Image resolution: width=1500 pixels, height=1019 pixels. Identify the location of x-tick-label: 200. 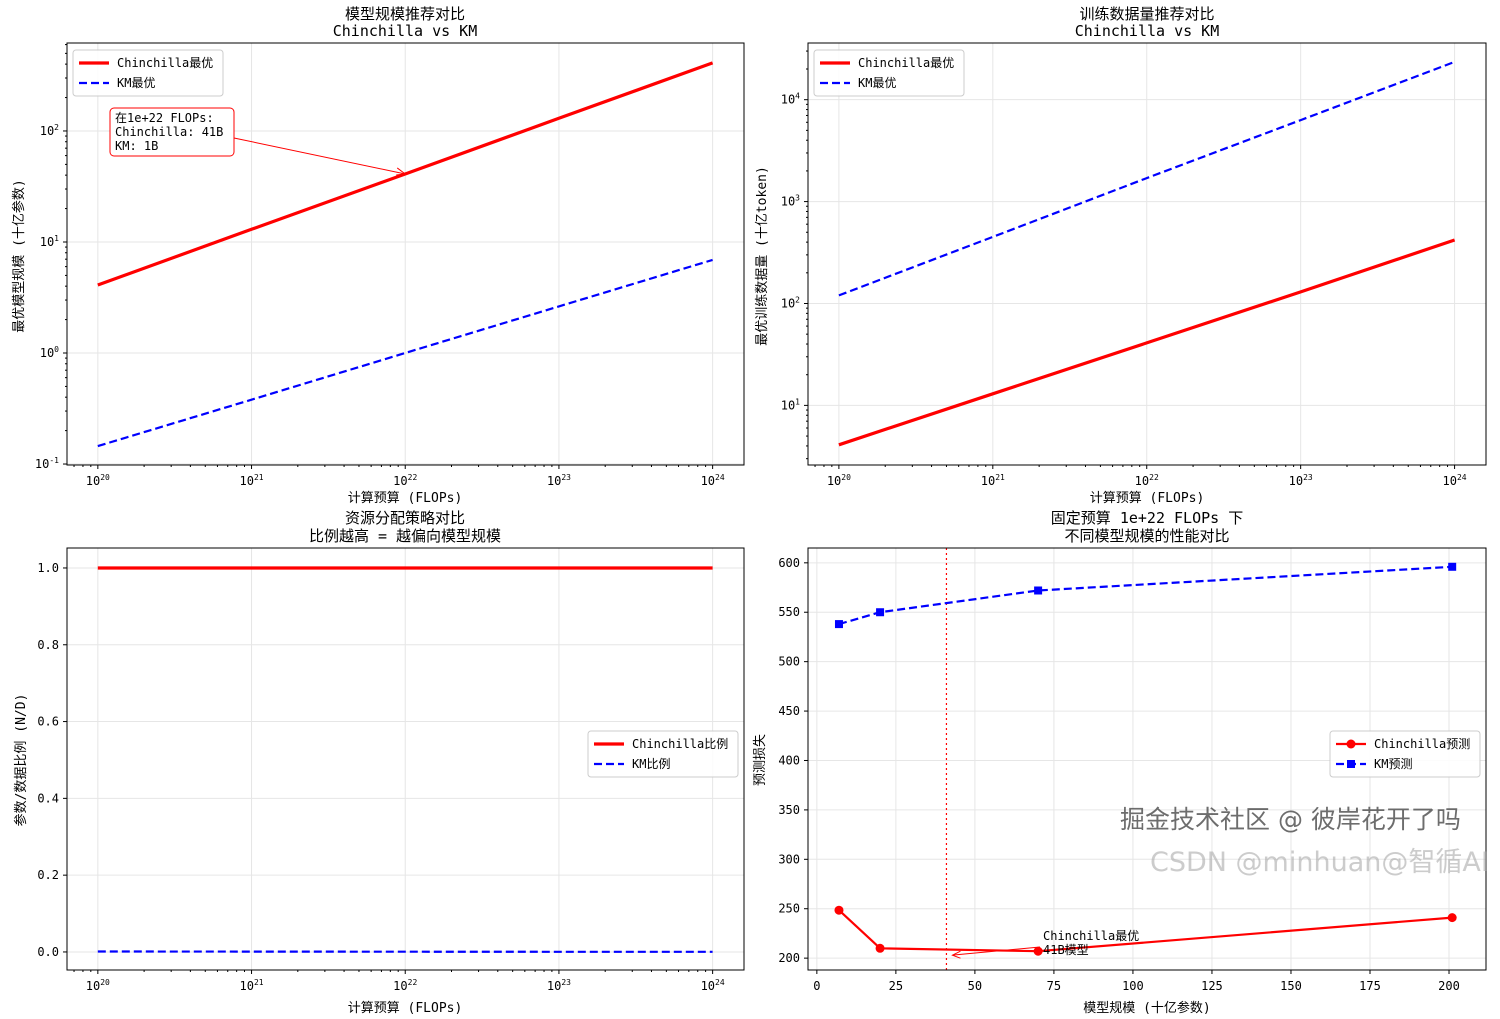
(1449, 986).